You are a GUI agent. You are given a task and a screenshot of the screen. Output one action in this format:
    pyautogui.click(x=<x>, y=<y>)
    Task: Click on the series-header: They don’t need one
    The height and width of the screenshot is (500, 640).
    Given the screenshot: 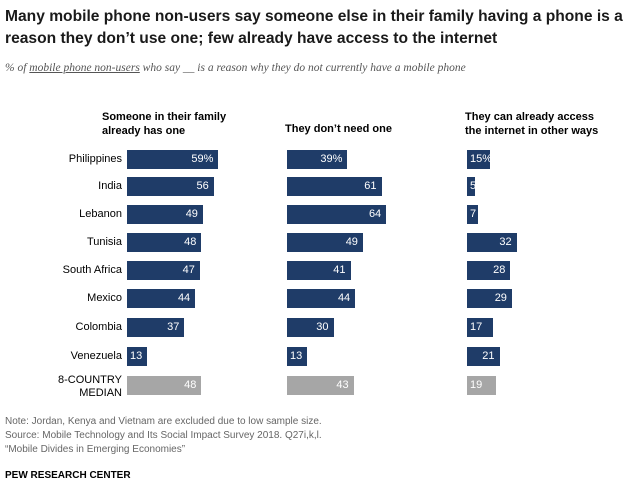 What is the action you would take?
    pyautogui.click(x=338, y=129)
    